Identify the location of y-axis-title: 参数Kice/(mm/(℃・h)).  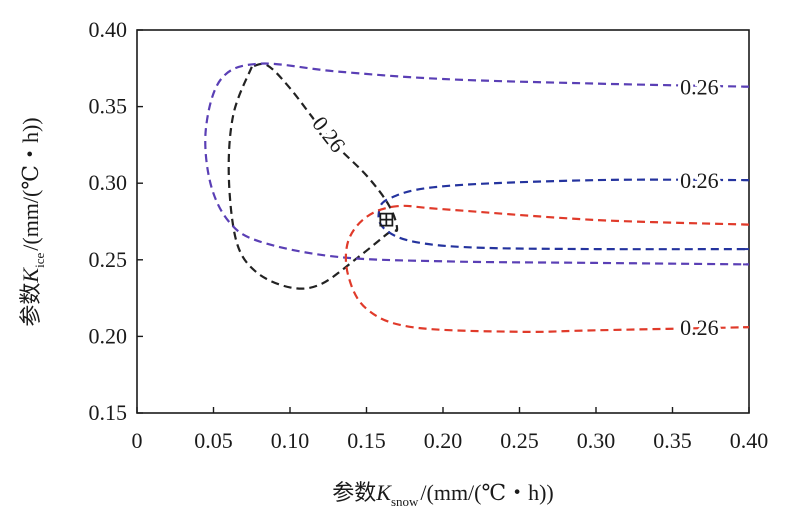
(32, 221).